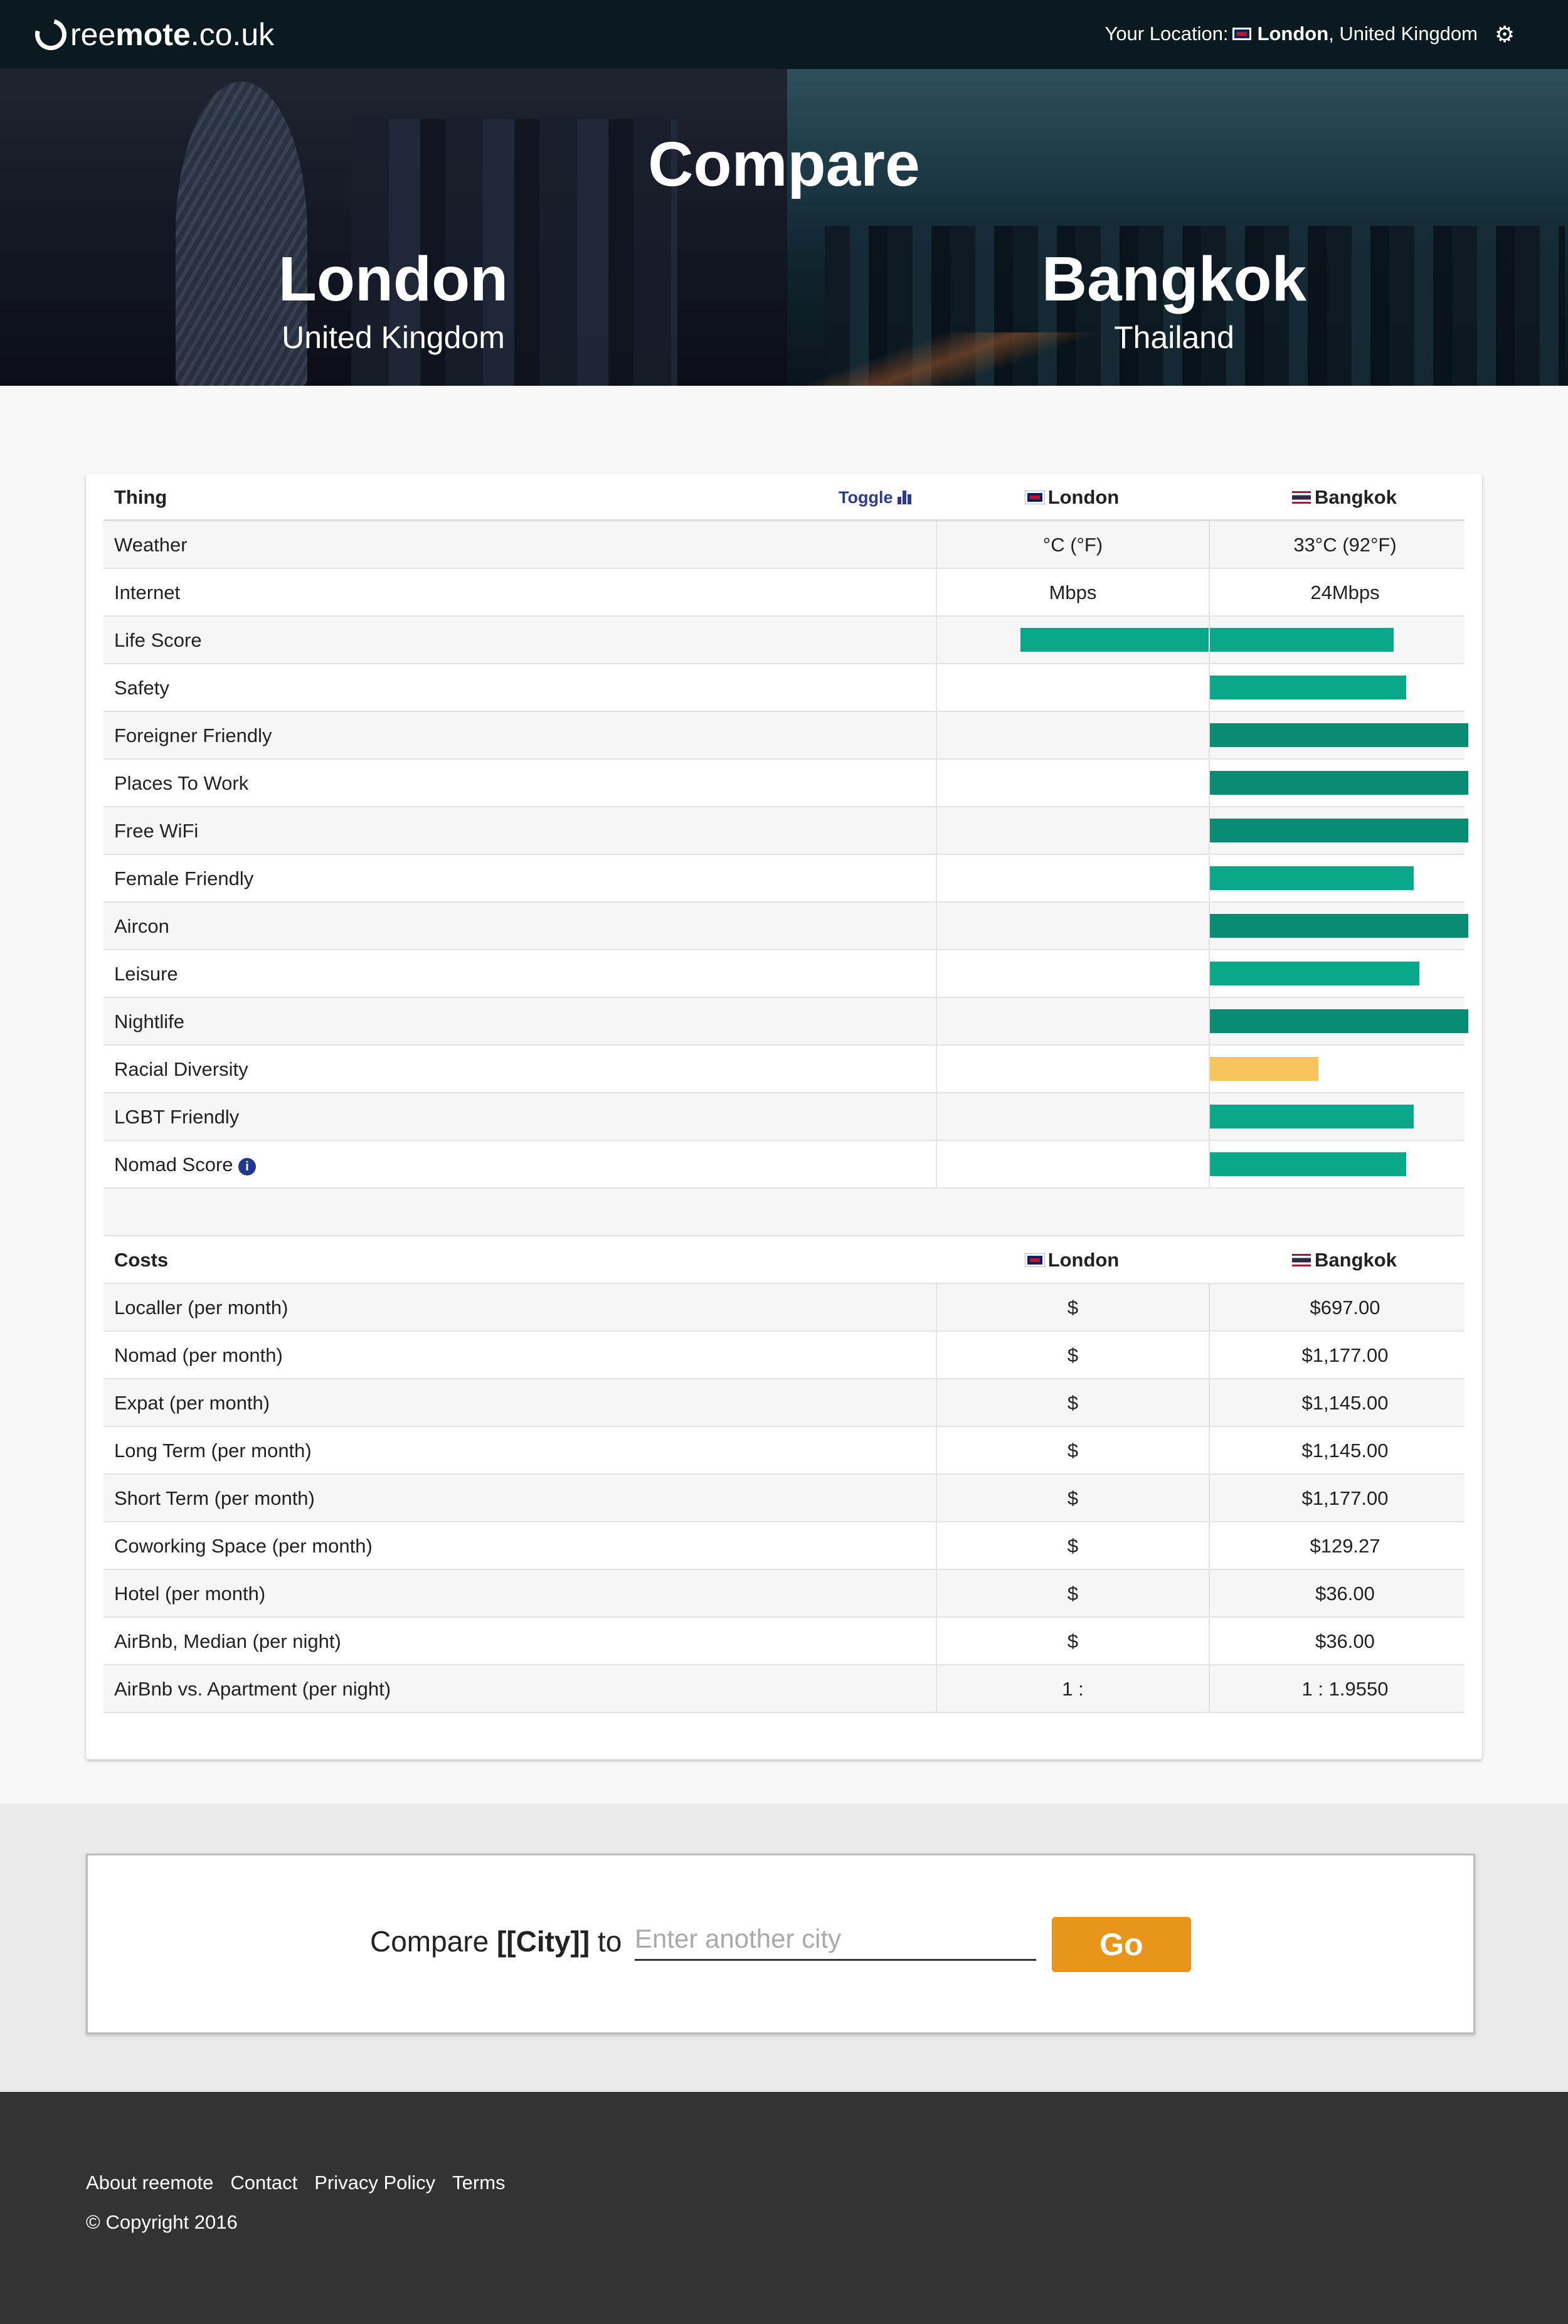  Describe the element at coordinates (785, 1022) in the screenshot. I see `score-row: Nightlife` at that location.